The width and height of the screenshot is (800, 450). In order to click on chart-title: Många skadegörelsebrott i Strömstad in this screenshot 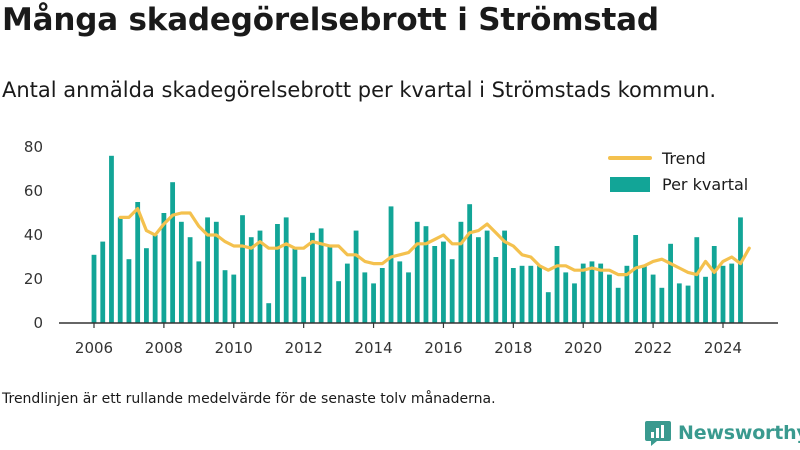, I will do `click(330, 20)`.